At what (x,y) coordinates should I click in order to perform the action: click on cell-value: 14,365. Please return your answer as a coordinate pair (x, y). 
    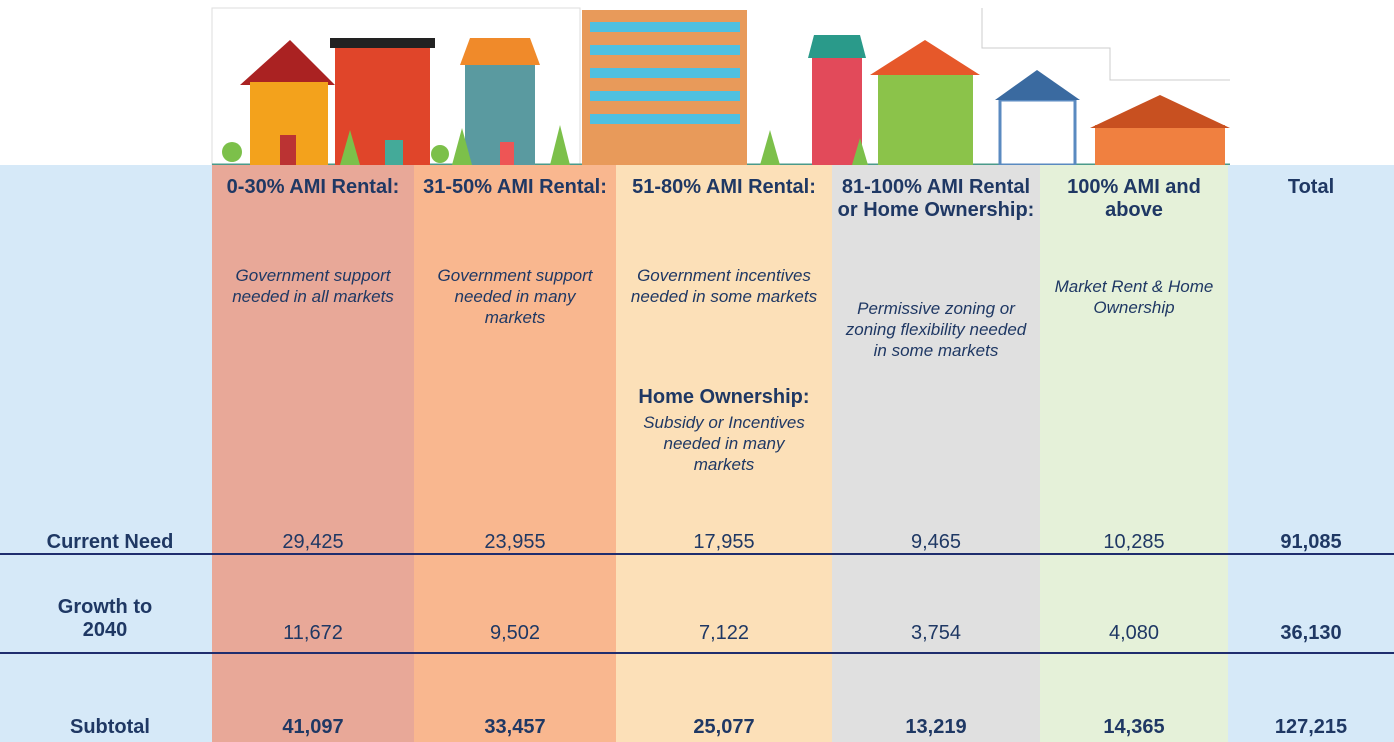
    Looking at the image, I should click on (1134, 727).